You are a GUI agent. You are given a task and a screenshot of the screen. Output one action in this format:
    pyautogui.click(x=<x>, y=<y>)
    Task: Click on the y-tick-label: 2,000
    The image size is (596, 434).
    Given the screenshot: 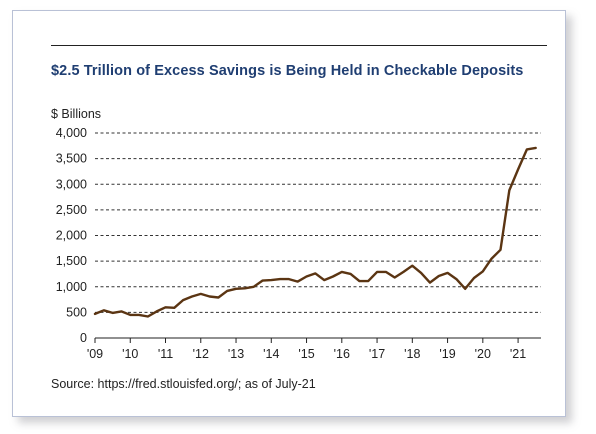 What is the action you would take?
    pyautogui.click(x=71, y=236)
    